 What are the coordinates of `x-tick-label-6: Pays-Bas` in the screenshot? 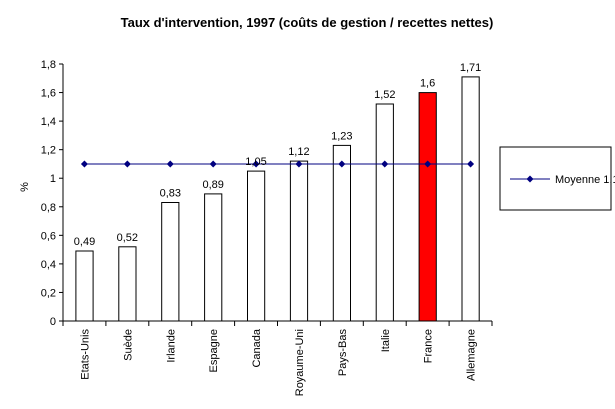 It's located at (343, 353).